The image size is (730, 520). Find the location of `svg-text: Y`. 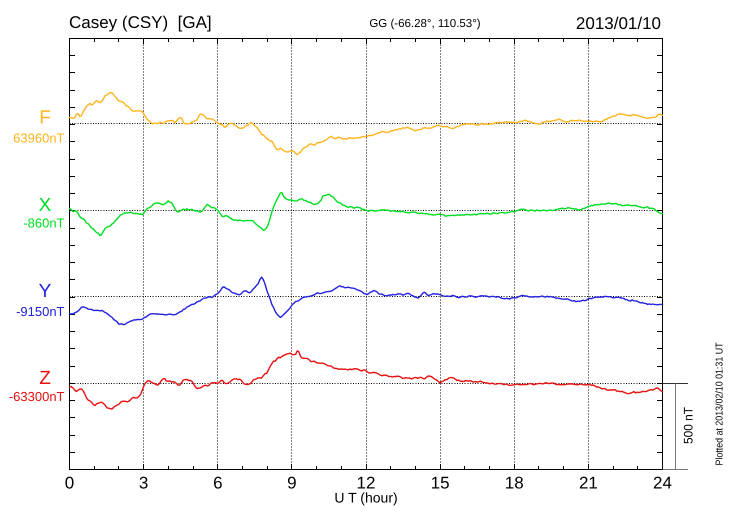

svg-text: Y is located at coordinates (45, 291).